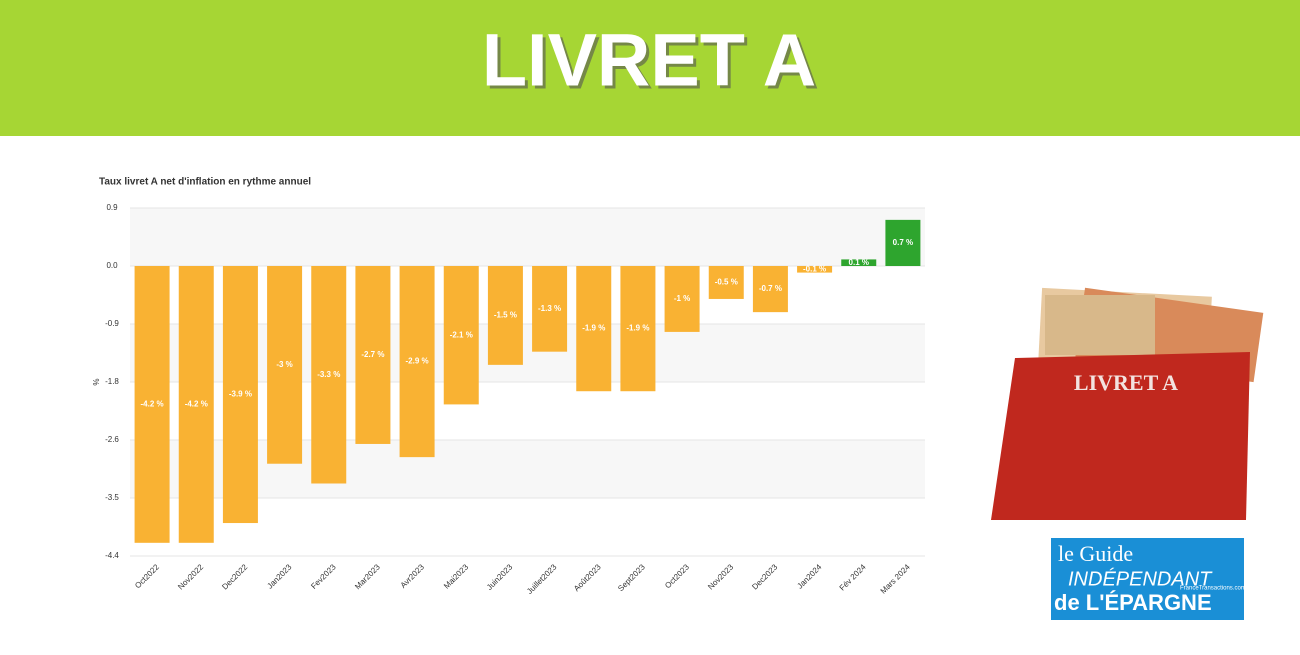 The image size is (1300, 655). What do you see at coordinates (112, 265) in the screenshot?
I see `y-tick-label: 0.0` at bounding box center [112, 265].